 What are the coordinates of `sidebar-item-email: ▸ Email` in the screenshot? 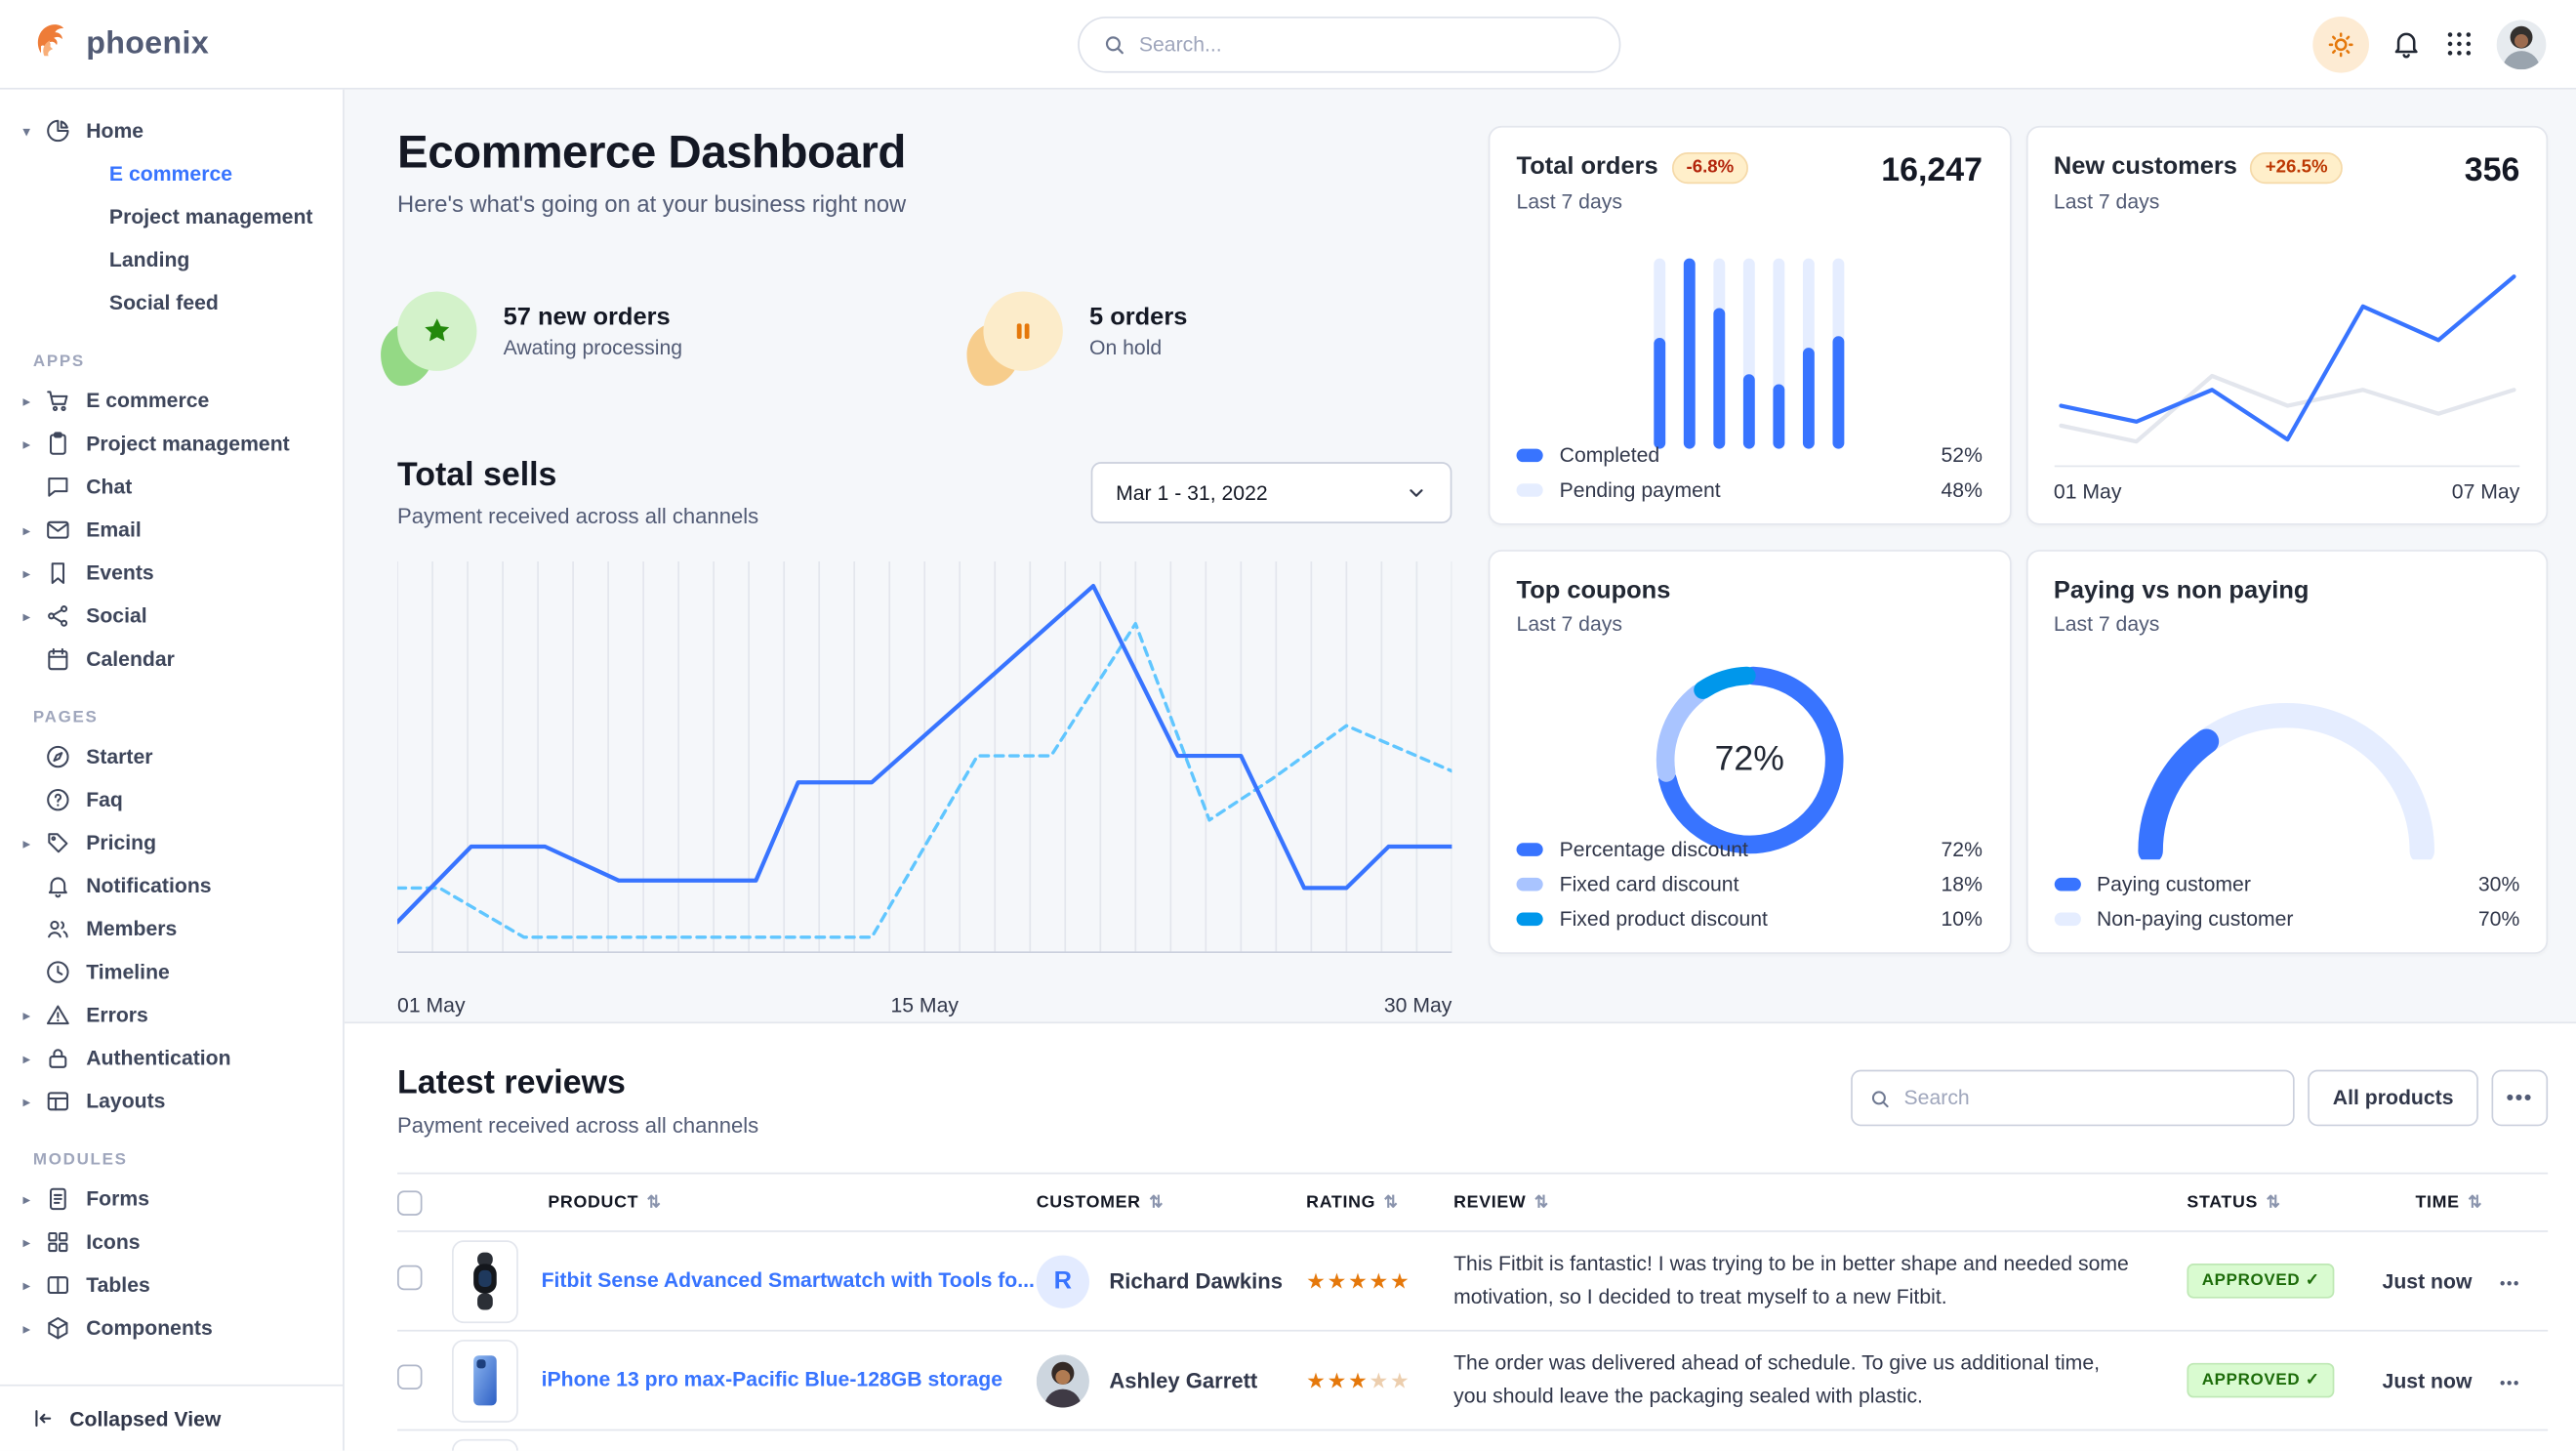 It's located at (172, 530).